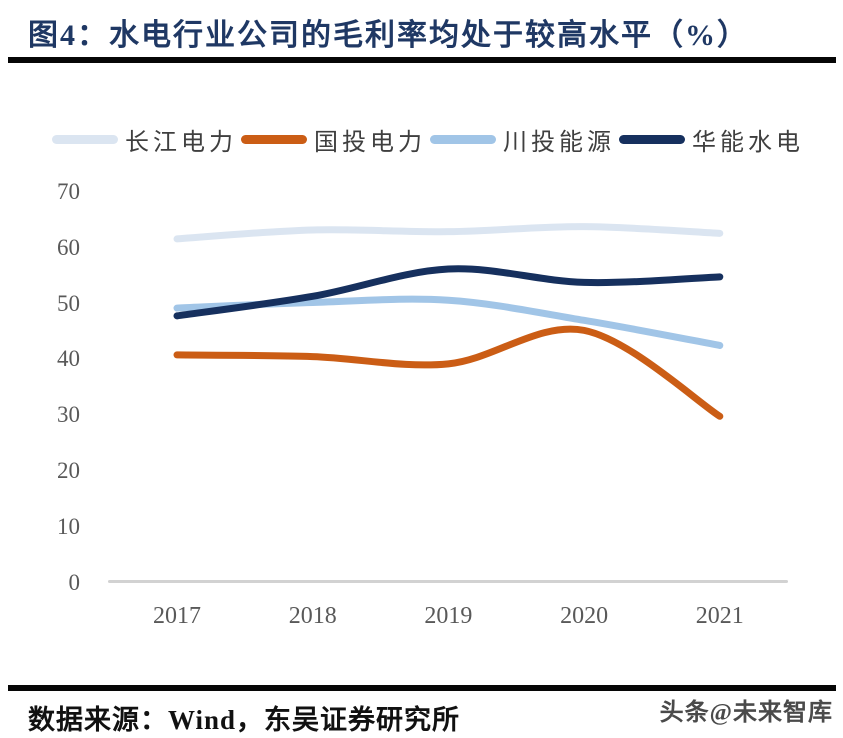 This screenshot has height=738, width=843. Describe the element at coordinates (370, 142) in the screenshot. I see `legend-label: 国投电力` at that location.